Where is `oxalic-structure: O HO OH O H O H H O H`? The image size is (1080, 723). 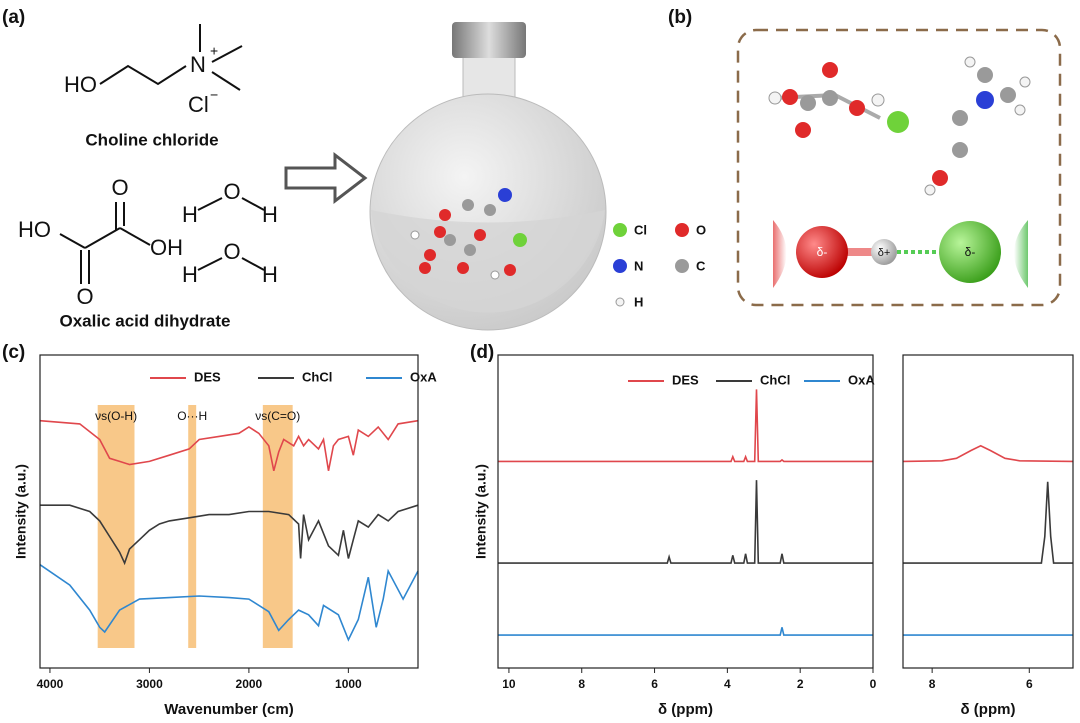 oxalic-structure: O HO OH O H O H H O H is located at coordinates (148, 242).